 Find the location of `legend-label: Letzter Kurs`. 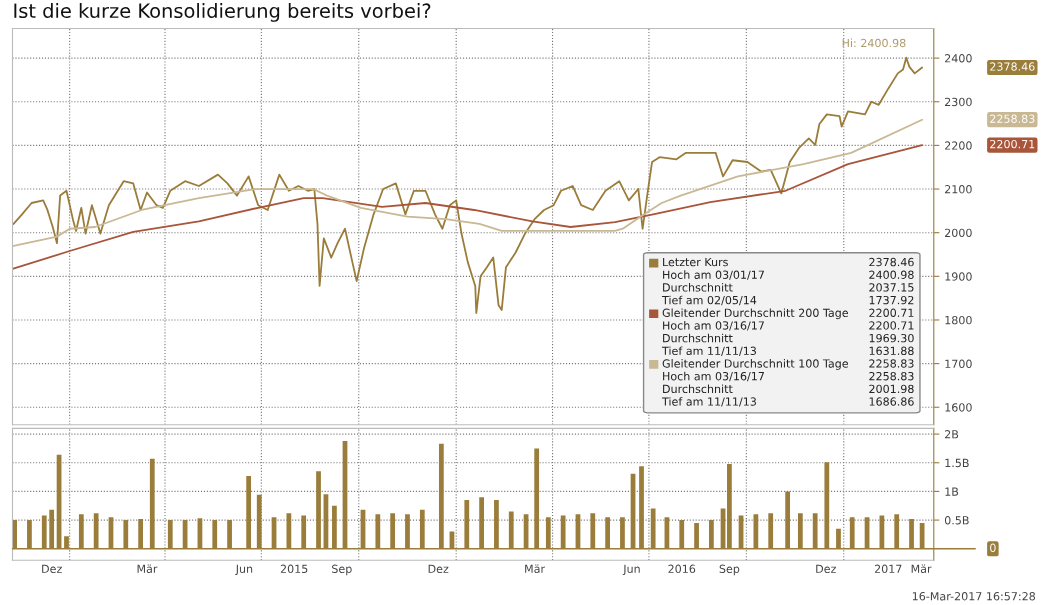

legend-label: Letzter Kurs is located at coordinates (695, 262).